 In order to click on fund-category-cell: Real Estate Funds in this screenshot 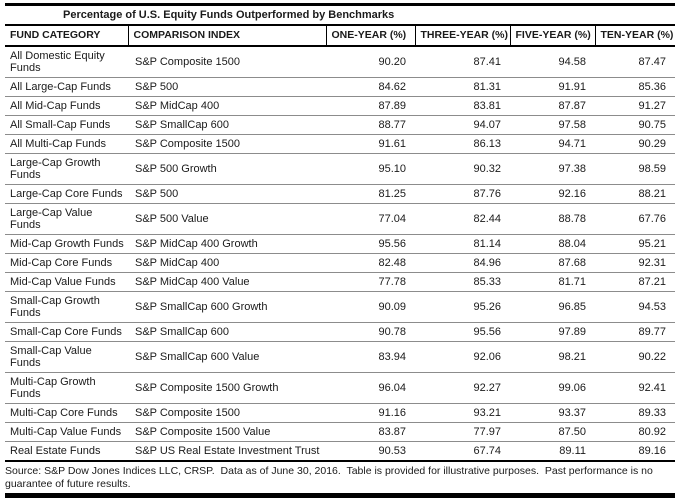, I will do `click(66, 451)`.